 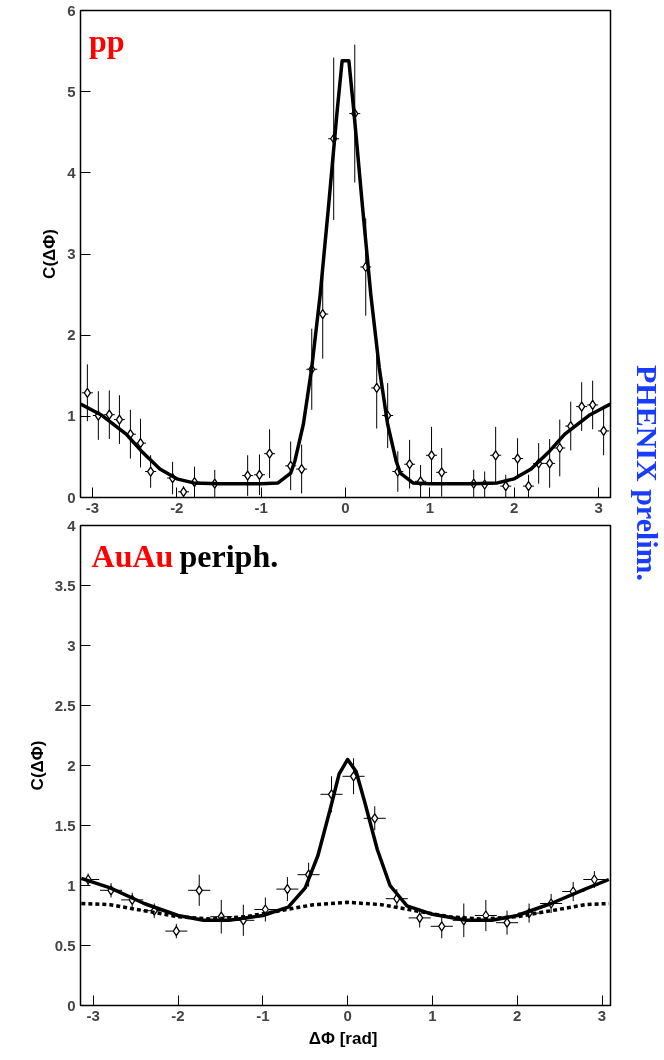 I want to click on annotation: pp, so click(x=106, y=41).